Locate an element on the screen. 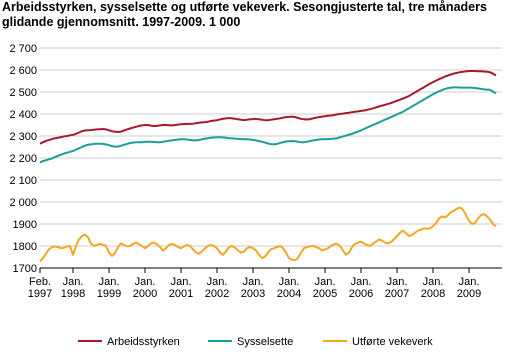  x-tick-label: Jan. 2002 is located at coordinates (217, 288).